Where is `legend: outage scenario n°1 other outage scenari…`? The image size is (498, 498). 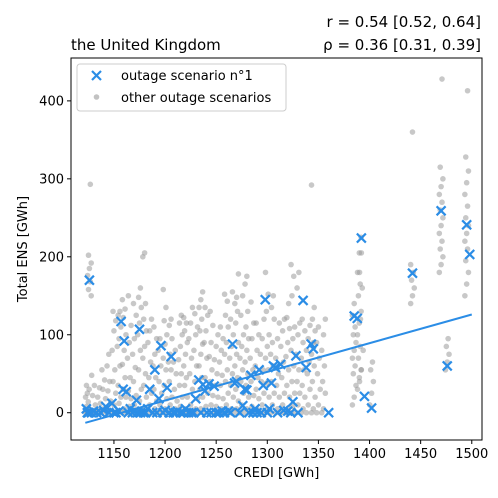
legend: outage scenario n°1 other outage scenari… is located at coordinates (181, 87).